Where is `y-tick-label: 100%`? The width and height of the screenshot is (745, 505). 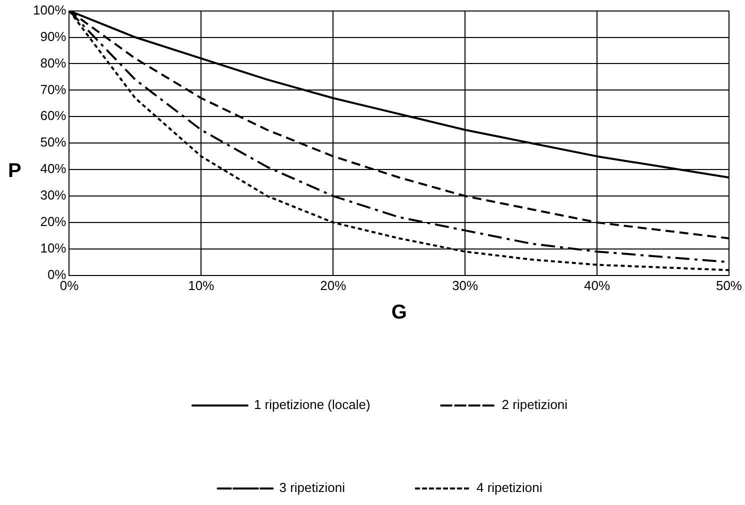
y-tick-label: 100% is located at coordinates (50, 10).